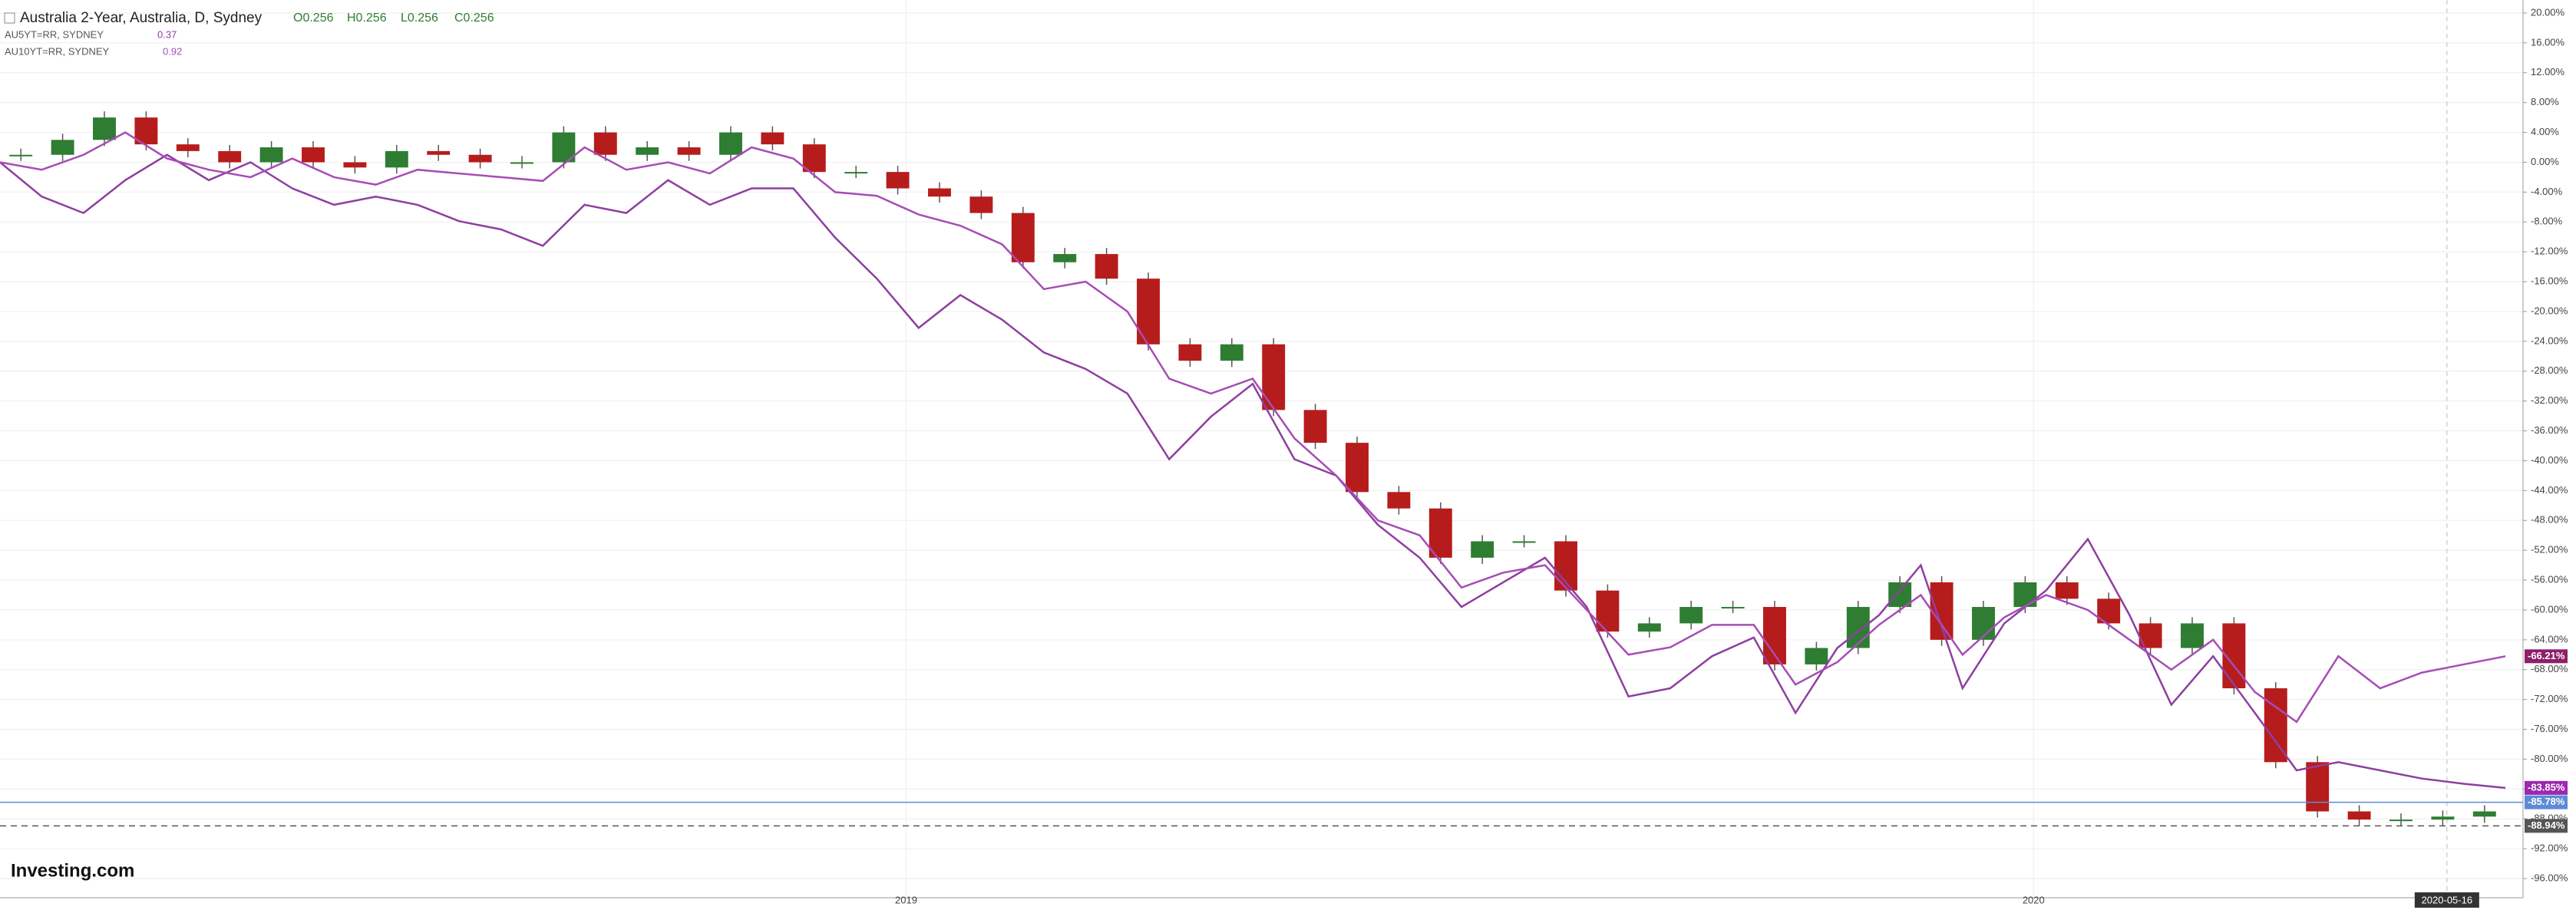  Describe the element at coordinates (9, 18) in the screenshot. I see `collapse-icon` at that location.